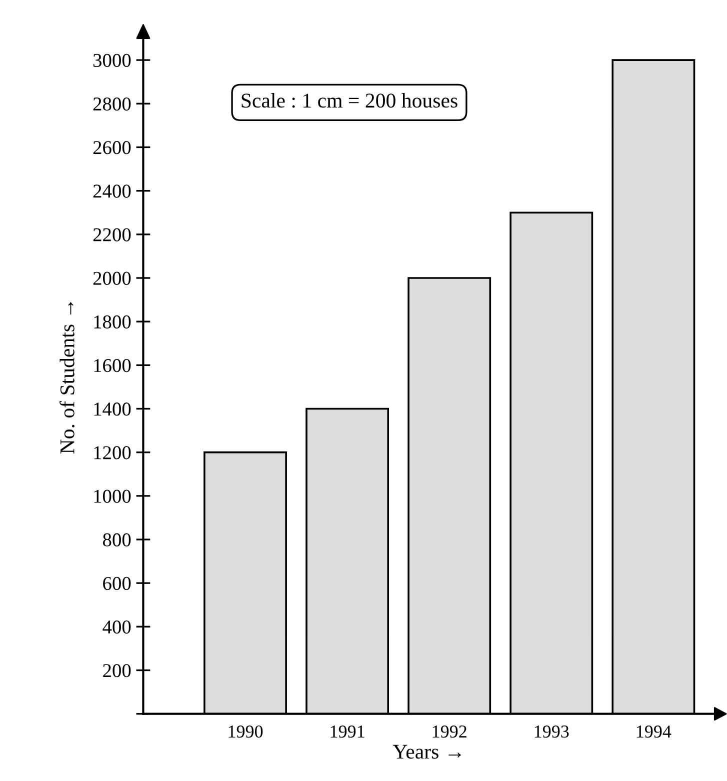 The height and width of the screenshot is (781, 727). I want to click on x-tick-label: 1993, so click(551, 732).